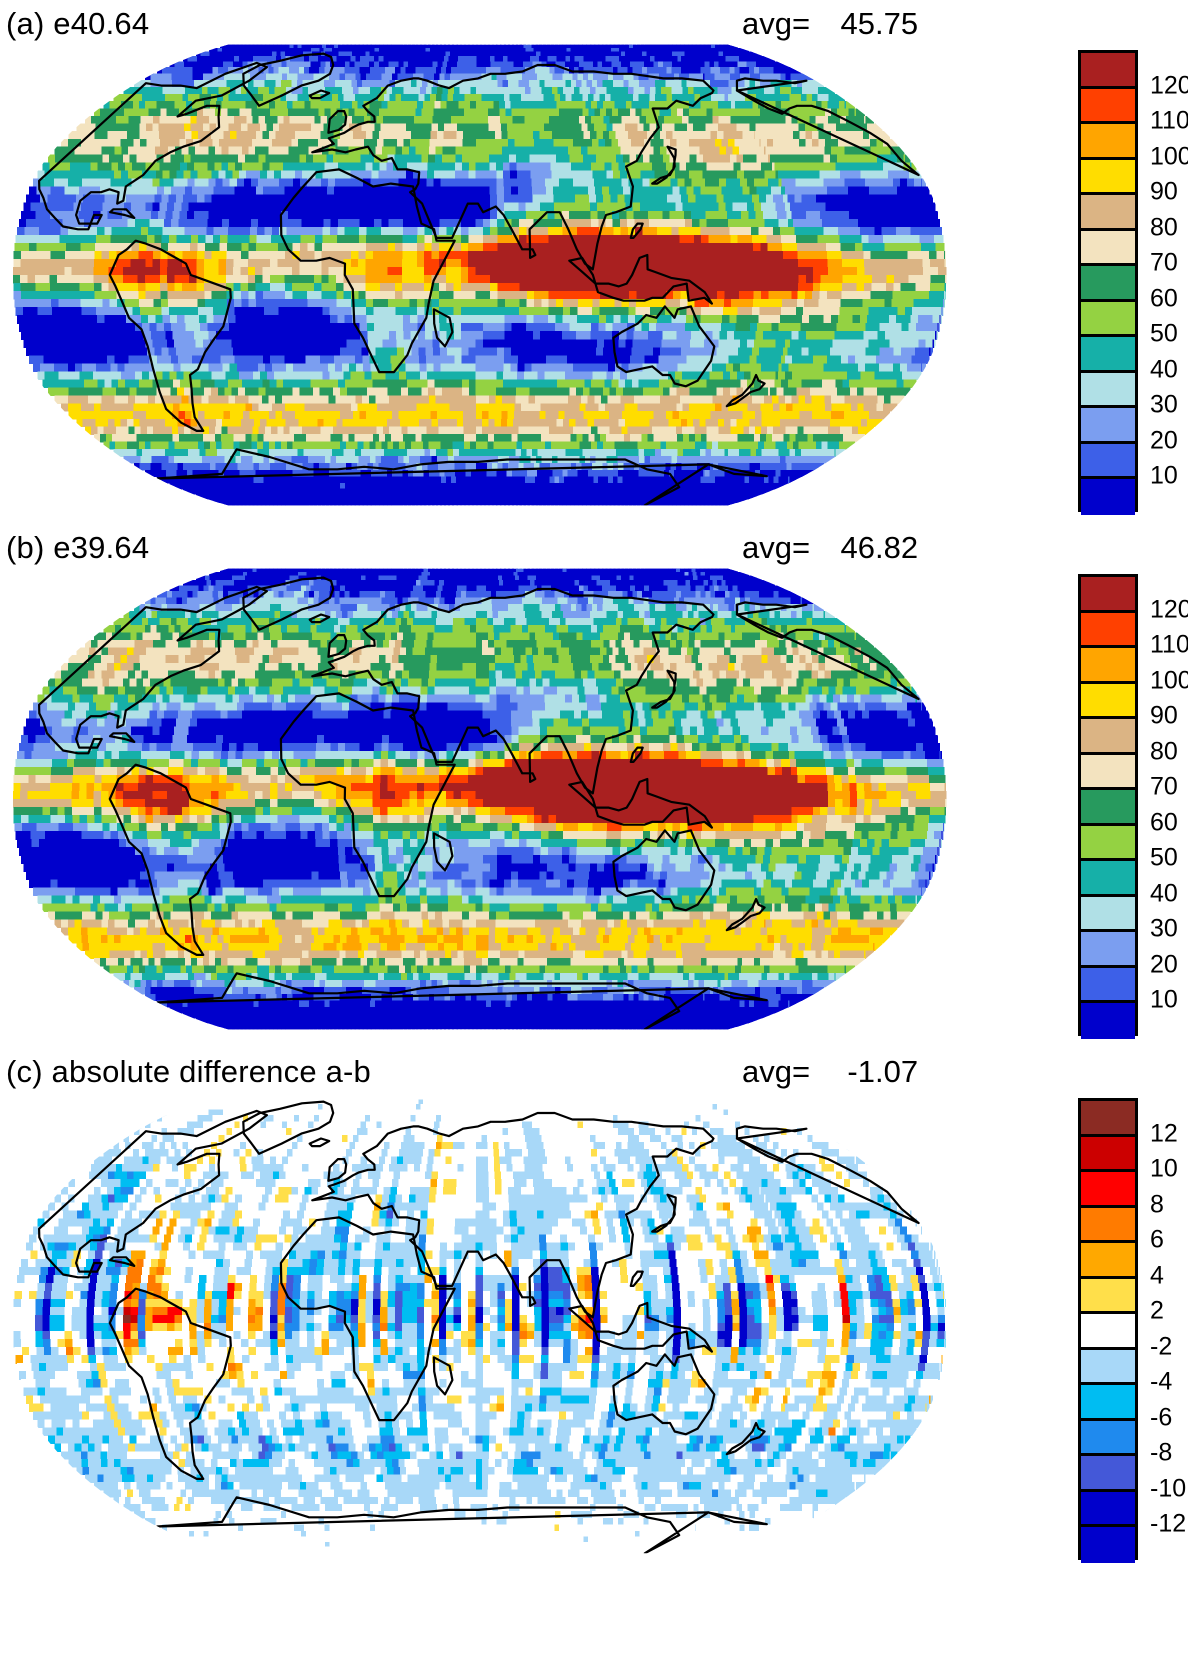  I want to click on colorbar-tick: 4, so click(1157, 1275).